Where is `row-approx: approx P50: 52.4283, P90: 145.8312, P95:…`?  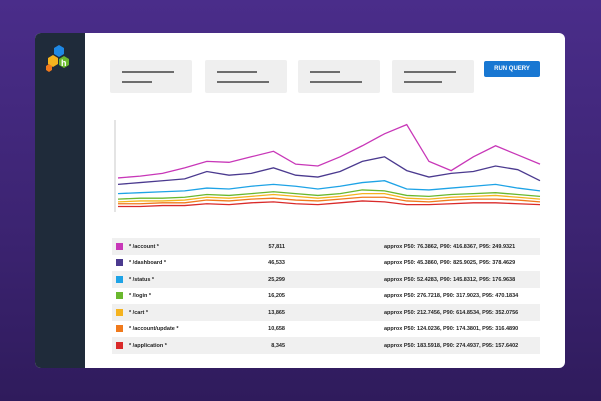
row-approx: approx P50: 52.4283, P90: 145.8312, P95:… is located at coordinates (450, 279).